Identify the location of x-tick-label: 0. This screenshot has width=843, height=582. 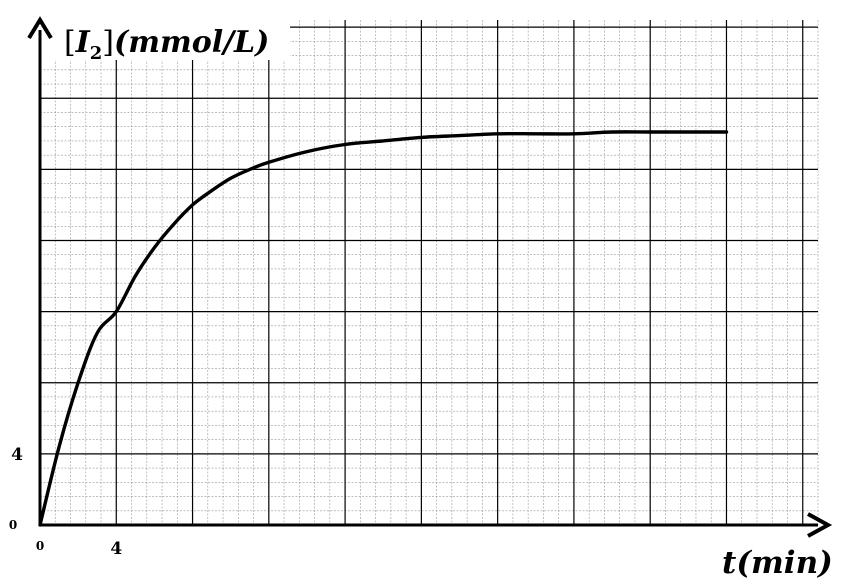
(40, 546).